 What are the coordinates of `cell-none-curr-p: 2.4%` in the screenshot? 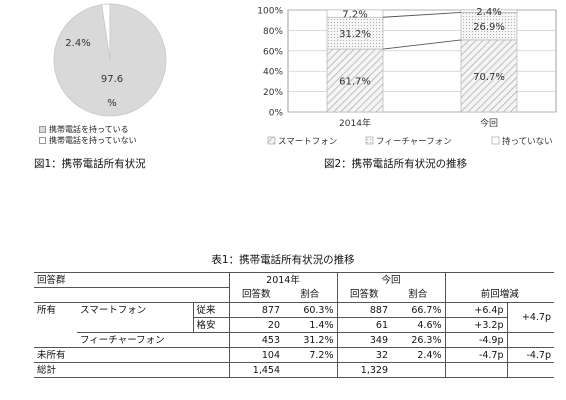 It's located at (418, 355).